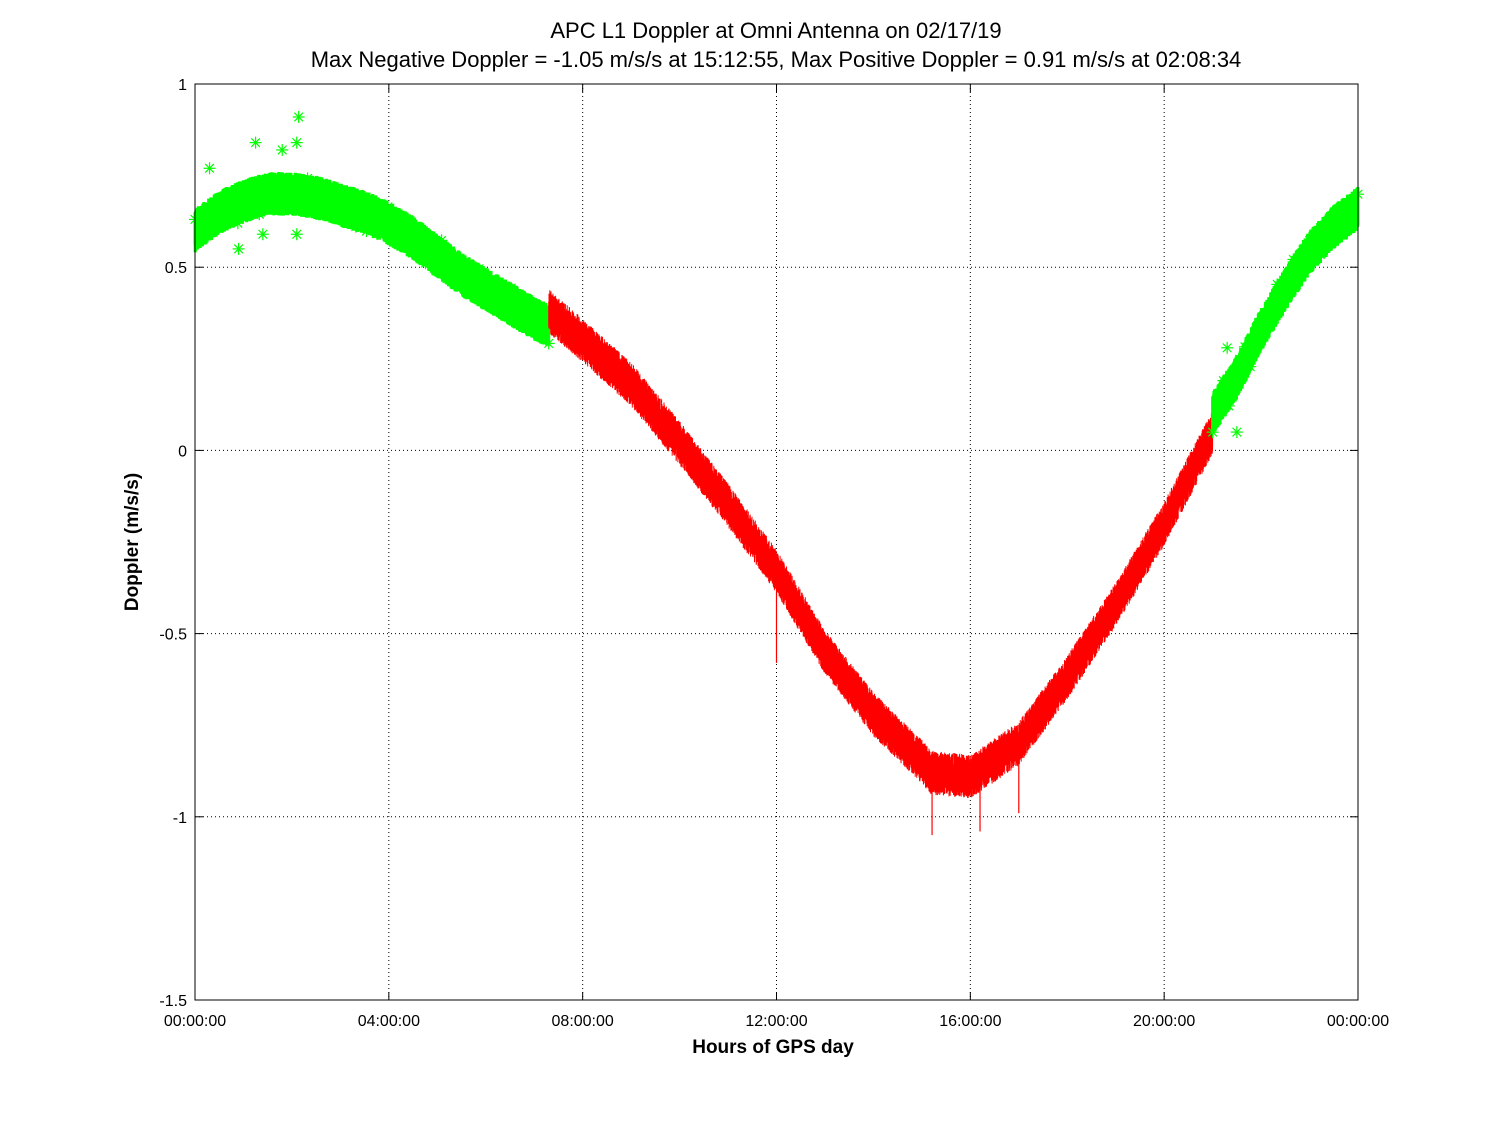 The width and height of the screenshot is (1500, 1125). What do you see at coordinates (970, 1021) in the screenshot?
I see `x-tick-label: 16:00:00` at bounding box center [970, 1021].